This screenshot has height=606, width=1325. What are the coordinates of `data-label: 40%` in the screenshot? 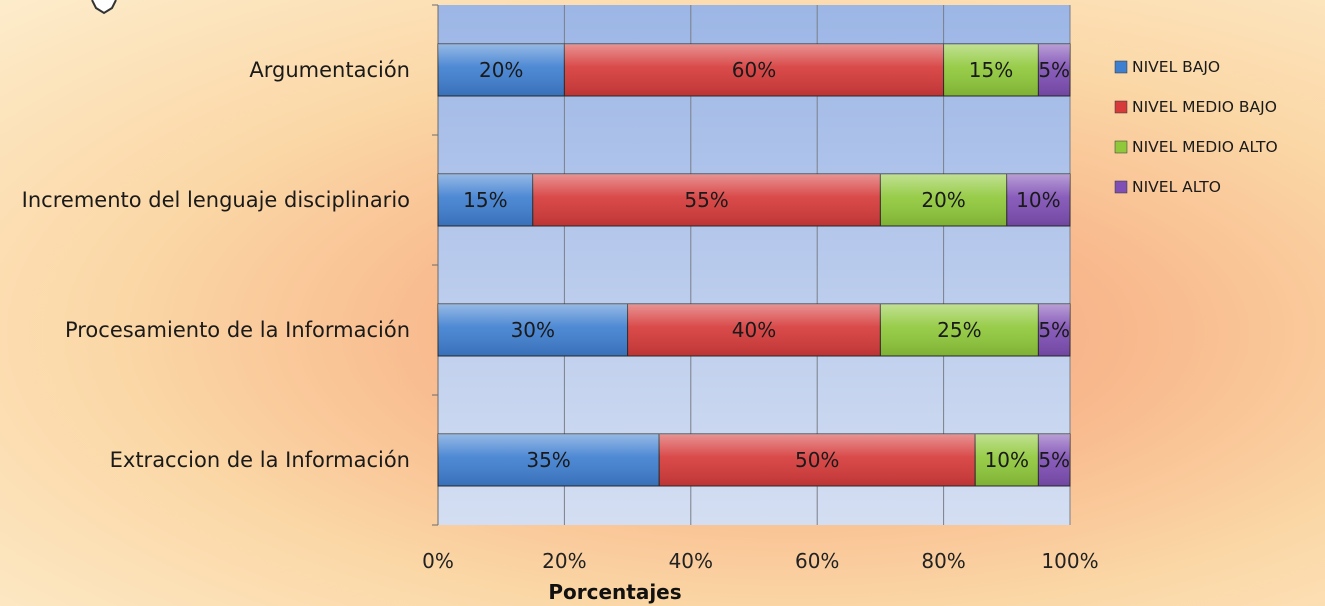 It's located at (754, 330).